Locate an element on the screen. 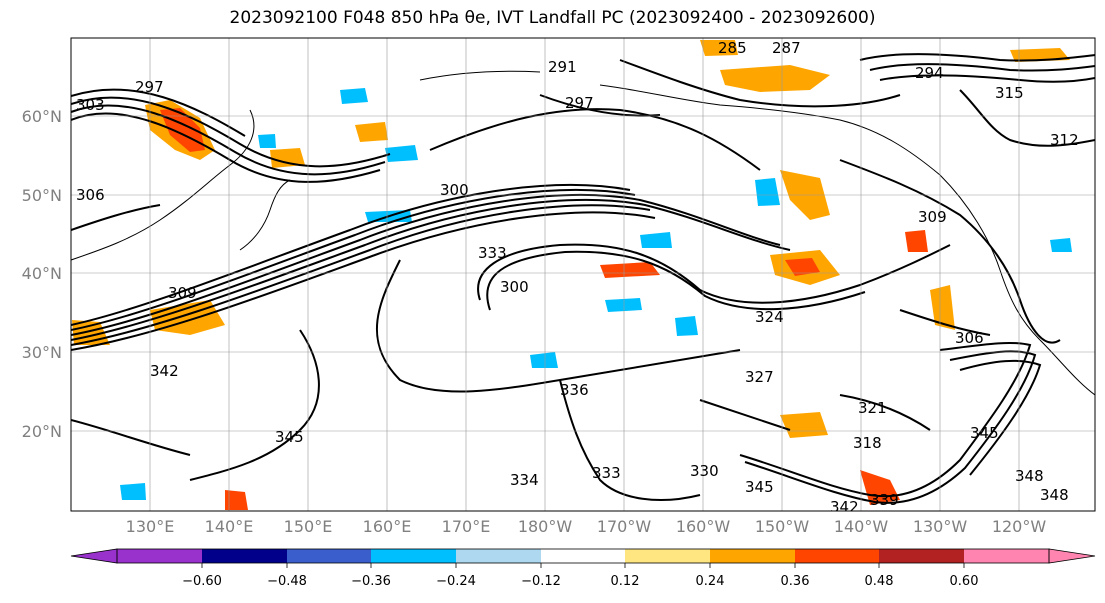  contour-label: 309 is located at coordinates (182, 293).